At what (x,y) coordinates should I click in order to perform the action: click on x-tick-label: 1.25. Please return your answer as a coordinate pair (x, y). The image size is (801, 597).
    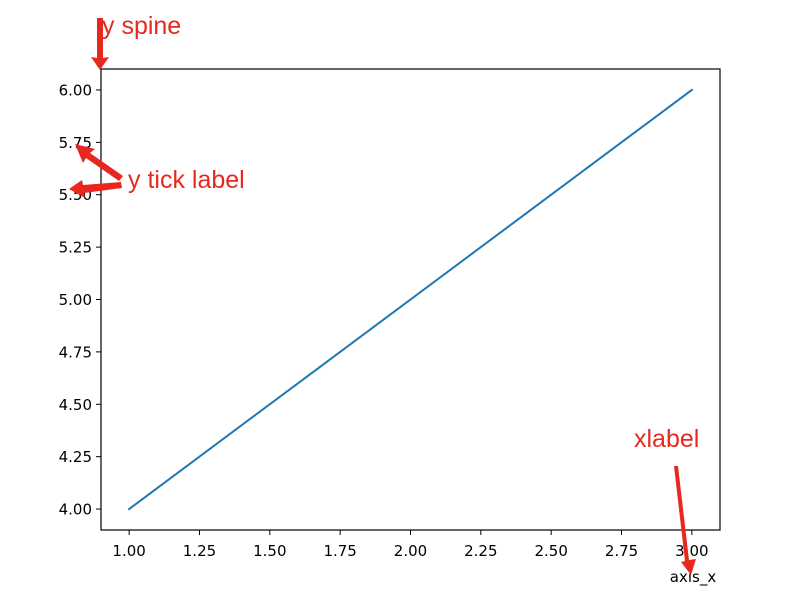
    Looking at the image, I should click on (199, 551).